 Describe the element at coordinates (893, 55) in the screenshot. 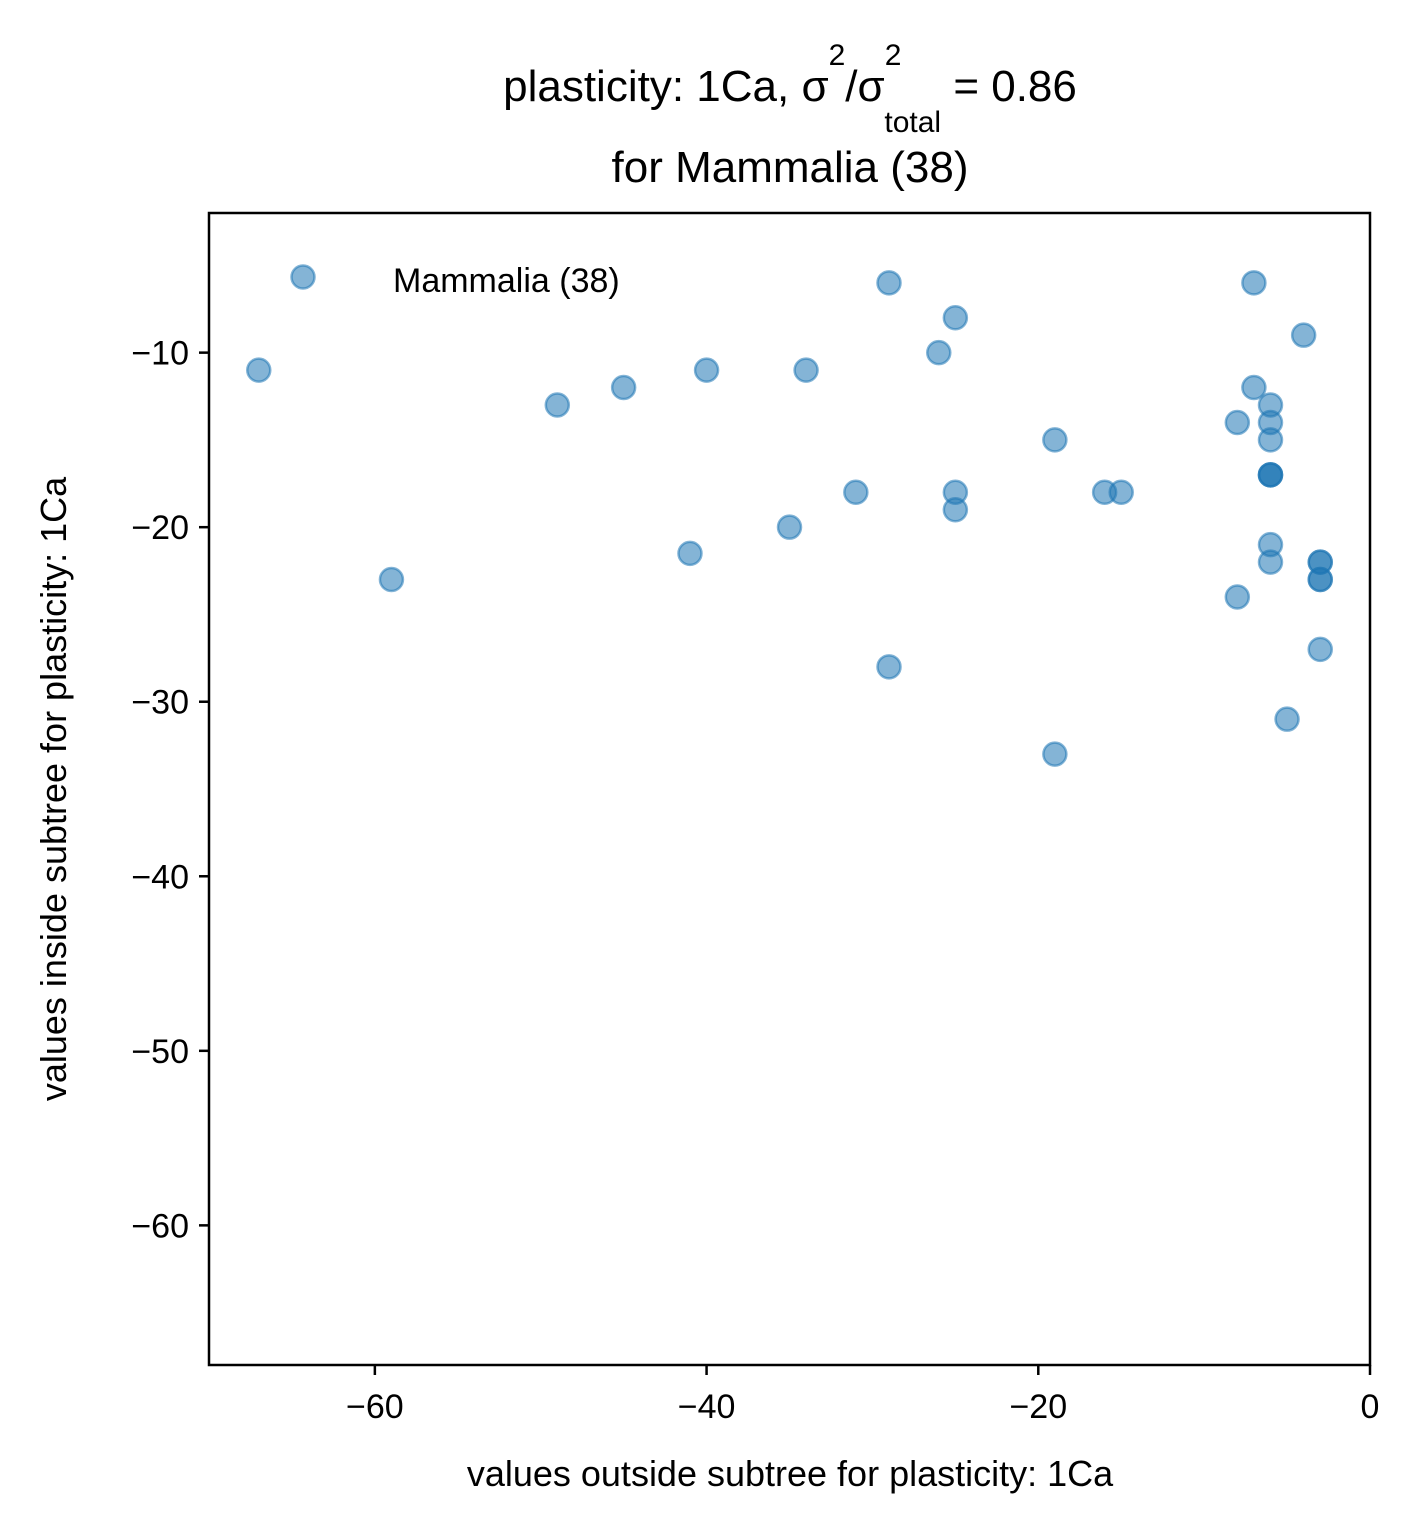

I see `title-superscript-2: 2` at that location.